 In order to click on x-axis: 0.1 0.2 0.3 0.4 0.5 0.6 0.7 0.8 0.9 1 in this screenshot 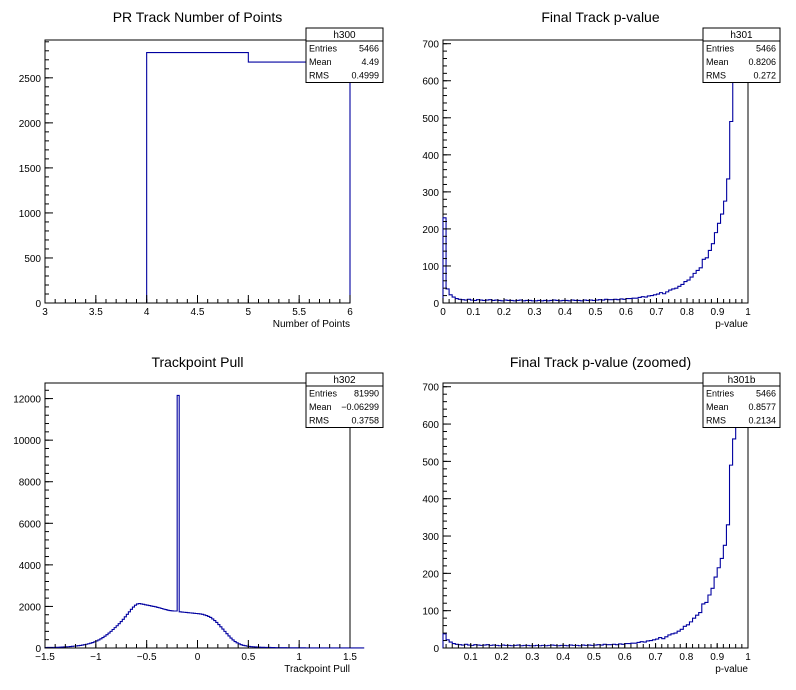, I will do `click(598, 653)`.